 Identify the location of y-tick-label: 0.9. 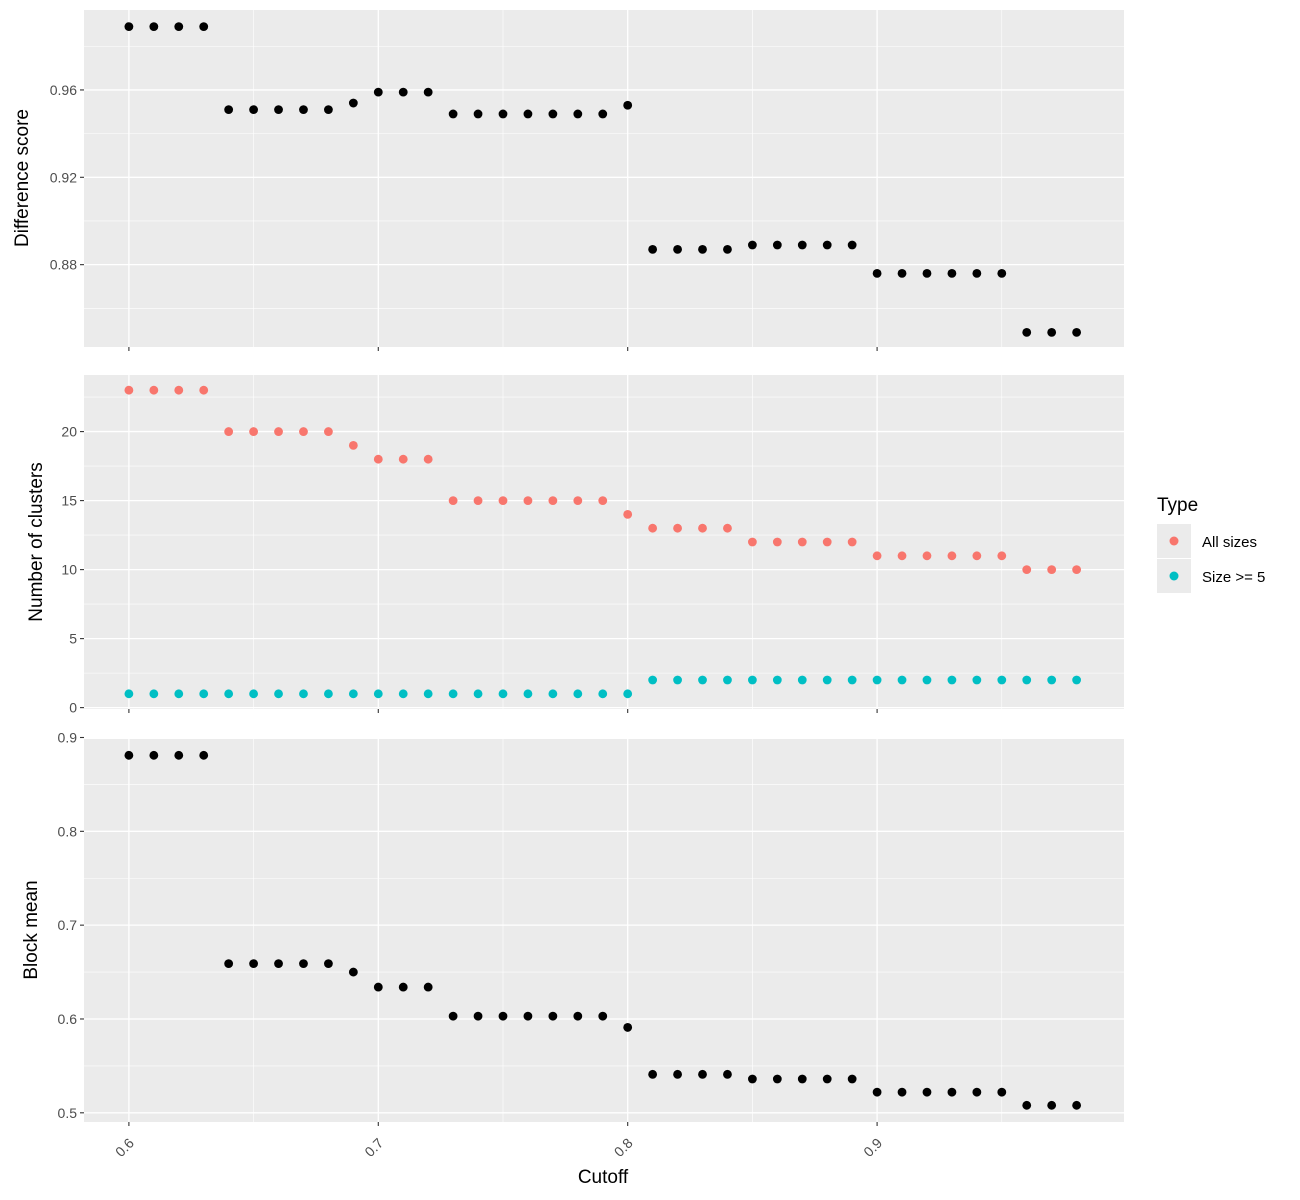
(68, 737).